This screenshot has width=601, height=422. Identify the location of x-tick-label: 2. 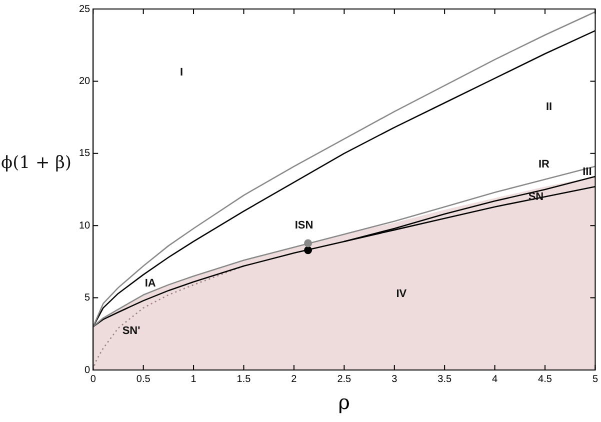
(294, 379).